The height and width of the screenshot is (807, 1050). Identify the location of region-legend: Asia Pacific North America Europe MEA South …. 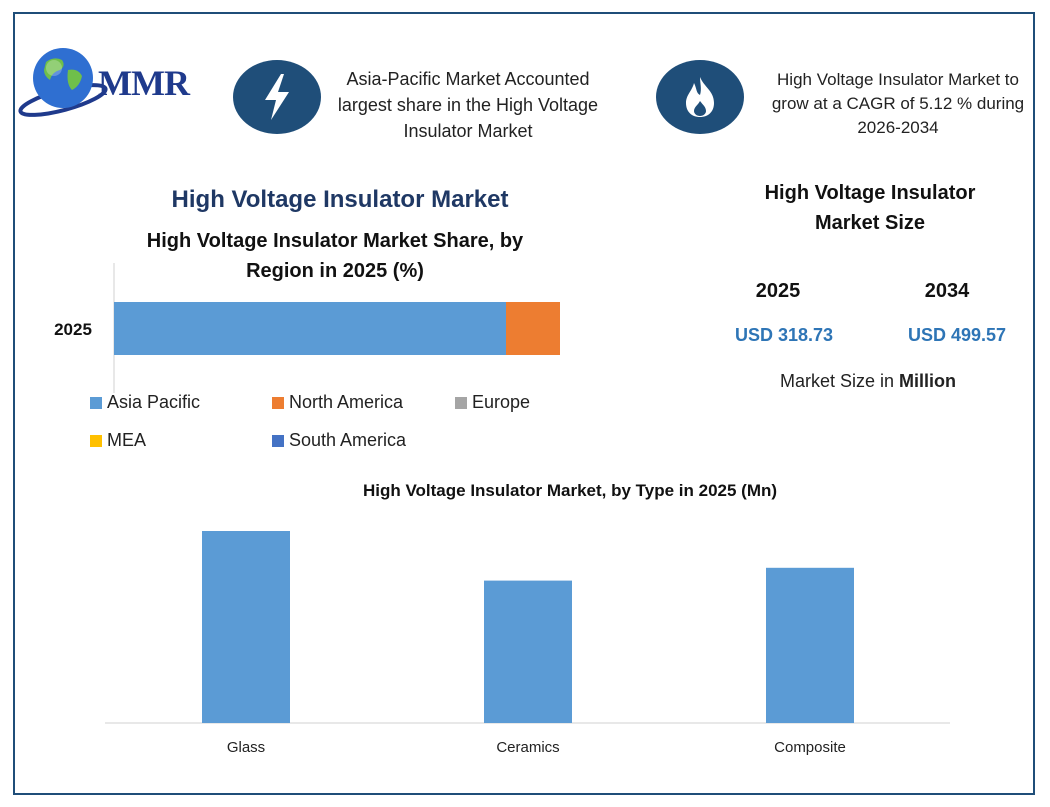
(325, 427).